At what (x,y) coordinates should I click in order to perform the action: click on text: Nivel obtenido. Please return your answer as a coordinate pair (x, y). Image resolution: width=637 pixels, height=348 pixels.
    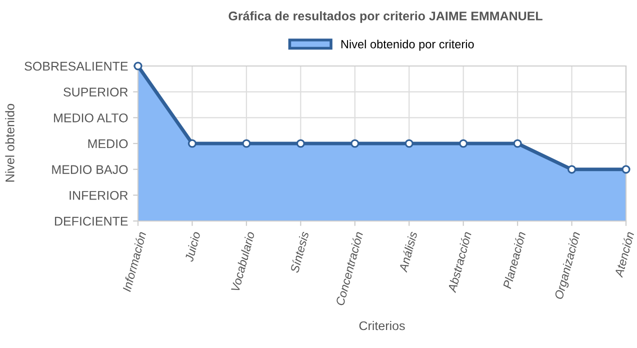
    Looking at the image, I should click on (9, 143).